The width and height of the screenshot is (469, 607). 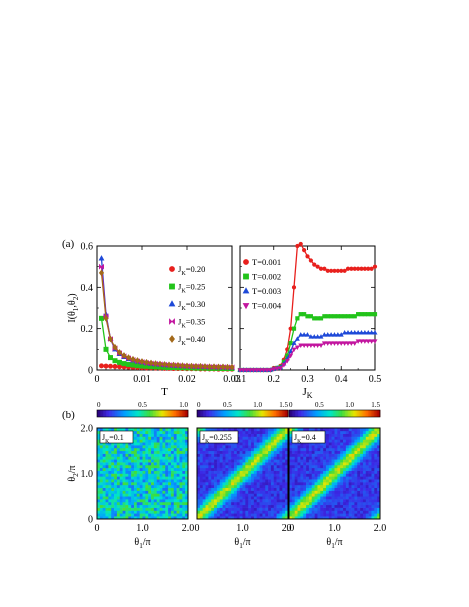 I want to click on panel-label-a: (a), so click(x=68, y=244).